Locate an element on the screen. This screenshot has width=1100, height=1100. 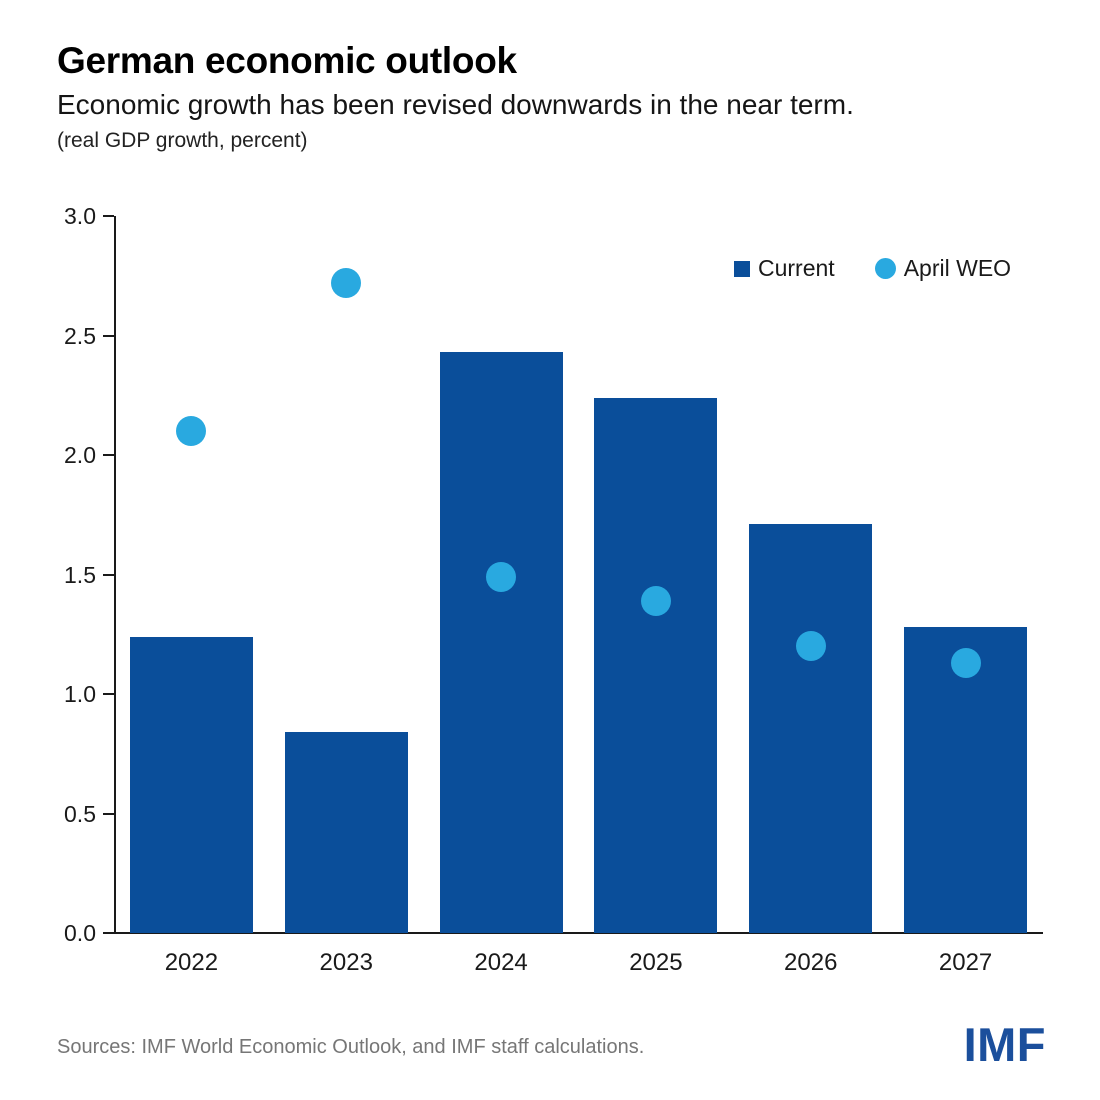
y-axis is located at coordinates (115, 575).